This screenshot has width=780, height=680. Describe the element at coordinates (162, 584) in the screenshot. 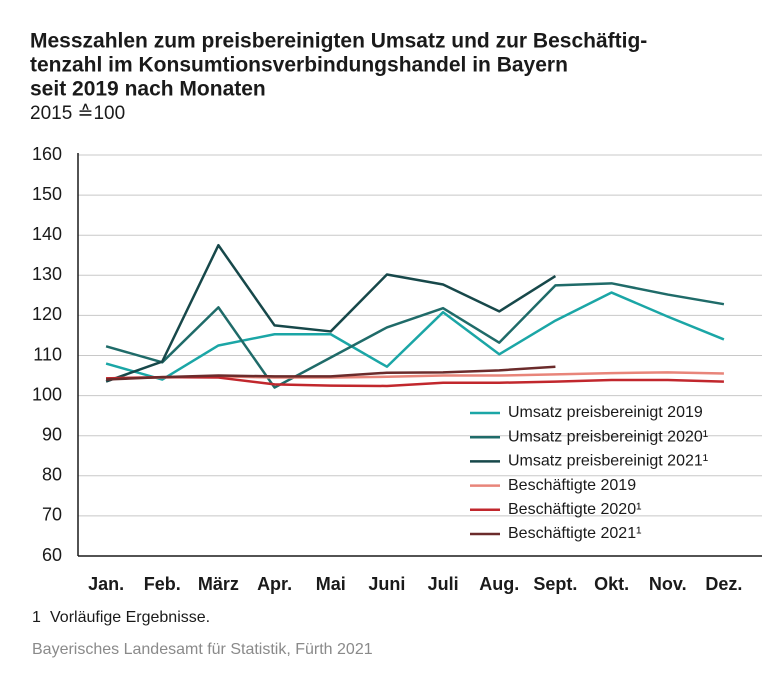

I see `x-tick-label: Feb.` at that location.